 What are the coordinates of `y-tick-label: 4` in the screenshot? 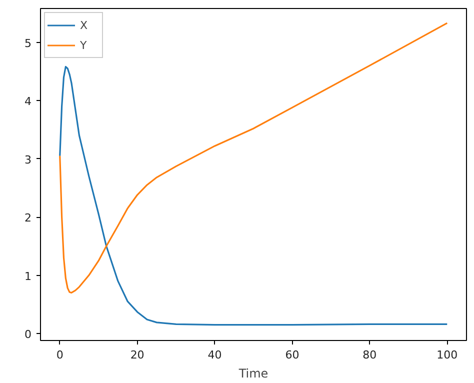 It's located at (28, 101).